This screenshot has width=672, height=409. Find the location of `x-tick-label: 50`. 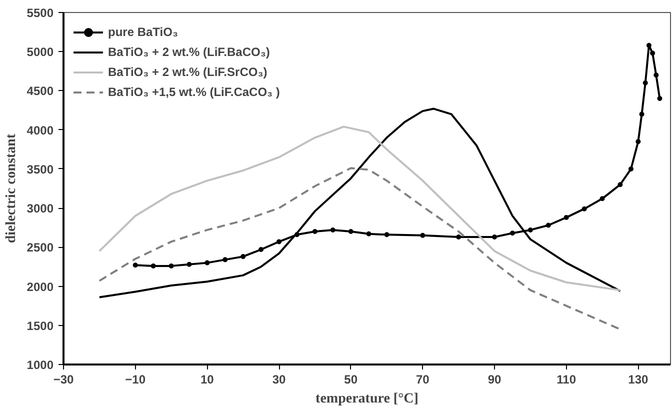

x-tick-label: 50 is located at coordinates (351, 379).